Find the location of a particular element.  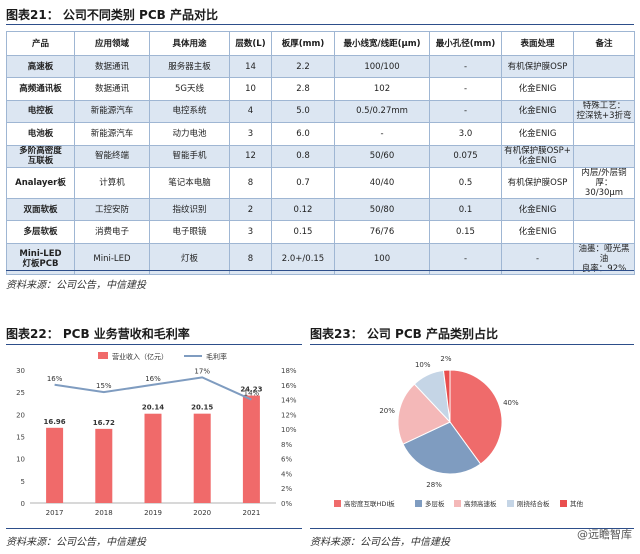

table-cell: 新能源汽车 is located at coordinates (112, 134).